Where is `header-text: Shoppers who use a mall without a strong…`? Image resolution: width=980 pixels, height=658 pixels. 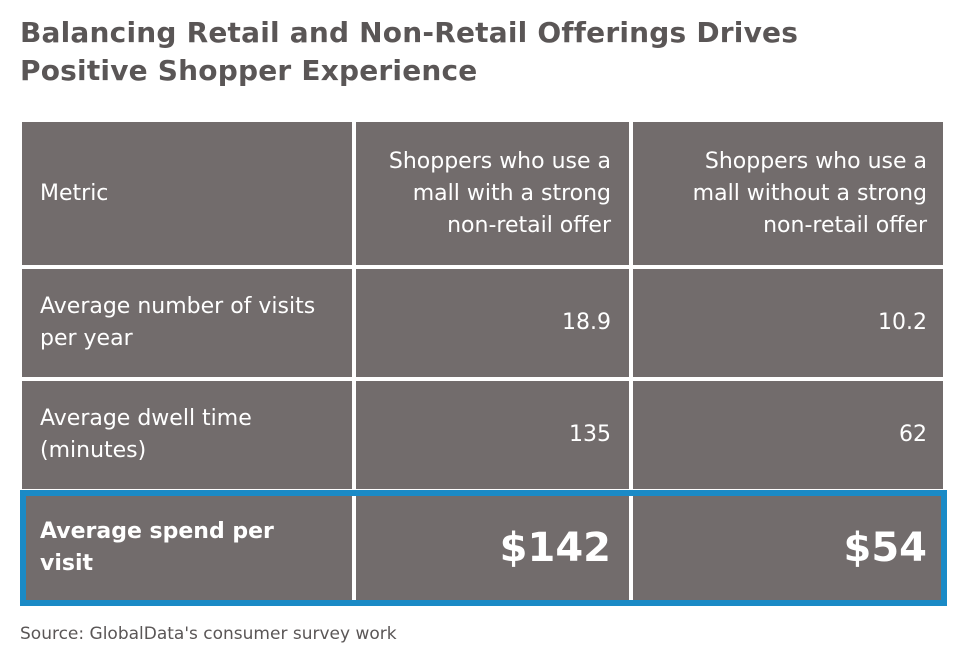
header-text: Shoppers who use a mall without a strong… is located at coordinates (809, 193).